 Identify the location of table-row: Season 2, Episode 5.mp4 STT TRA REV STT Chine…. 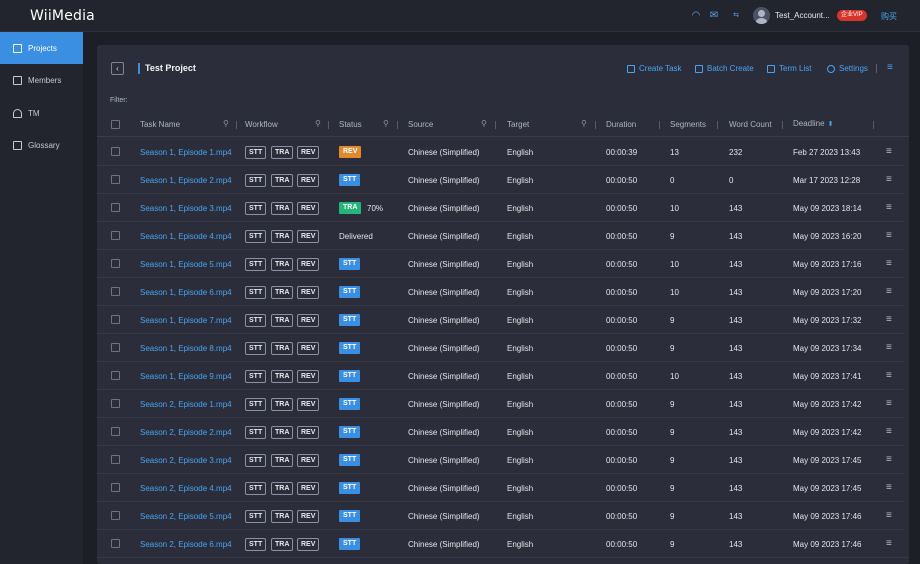
(503, 516).